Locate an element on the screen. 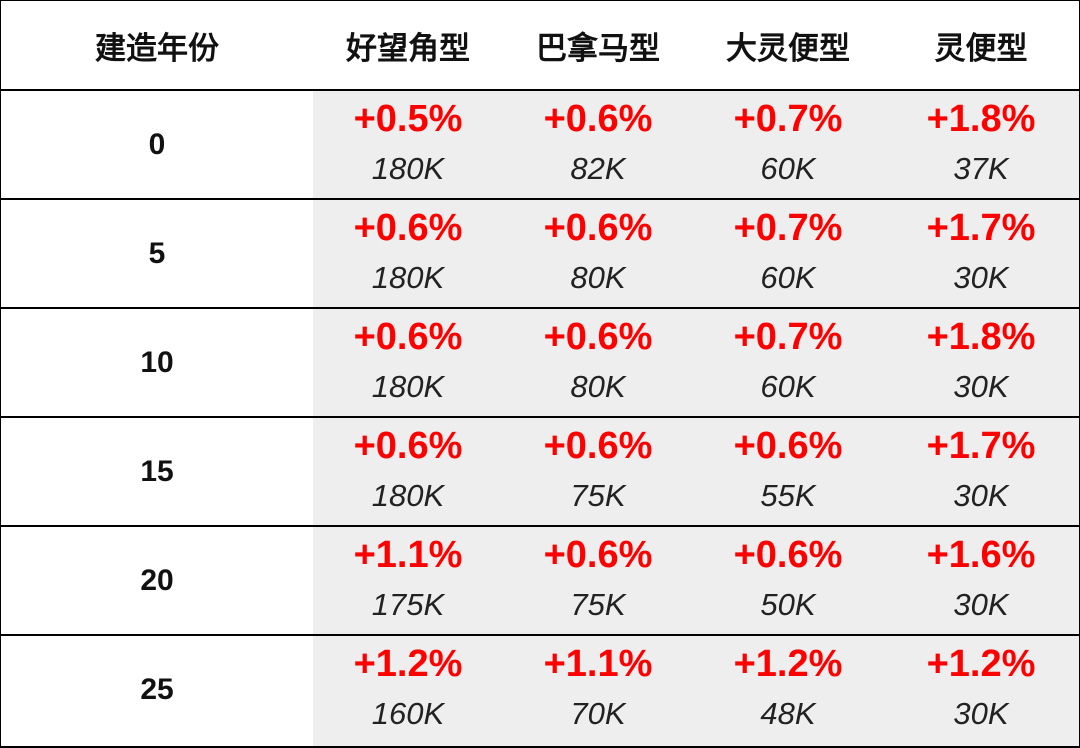 This screenshot has height=748, width=1080. build-year: 20 is located at coordinates (157, 580).